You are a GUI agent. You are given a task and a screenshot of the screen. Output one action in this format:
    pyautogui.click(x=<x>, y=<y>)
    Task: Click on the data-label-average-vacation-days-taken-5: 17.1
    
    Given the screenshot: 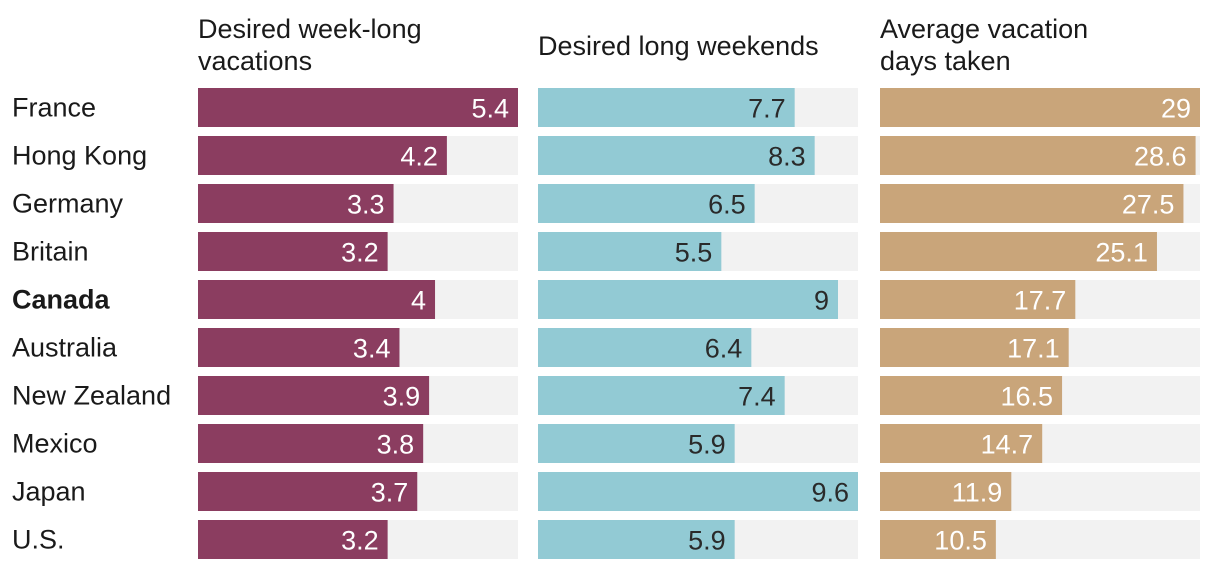 What is the action you would take?
    pyautogui.click(x=1033, y=349)
    